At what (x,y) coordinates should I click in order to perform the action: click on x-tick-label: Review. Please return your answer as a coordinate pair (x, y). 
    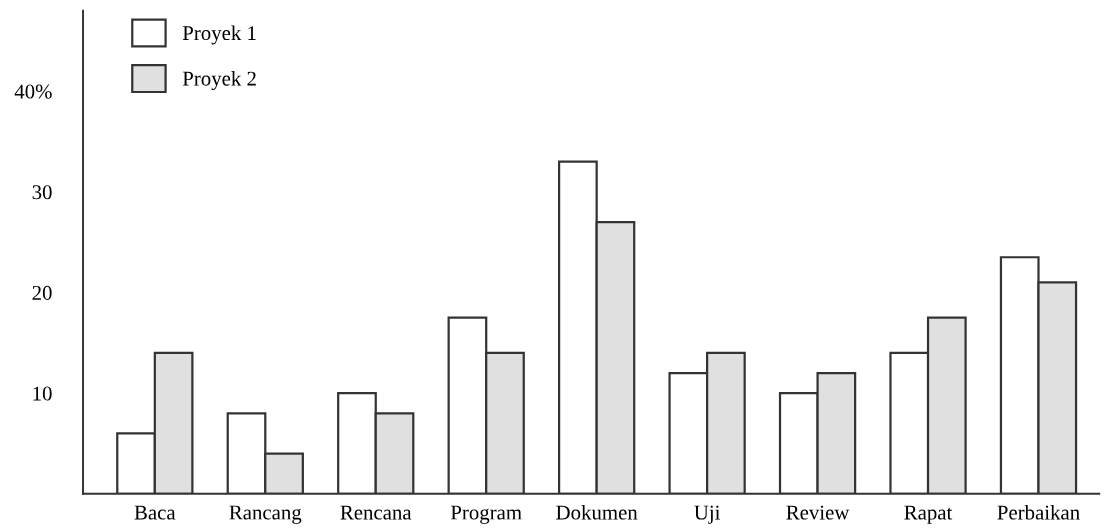
    Looking at the image, I should click on (818, 512).